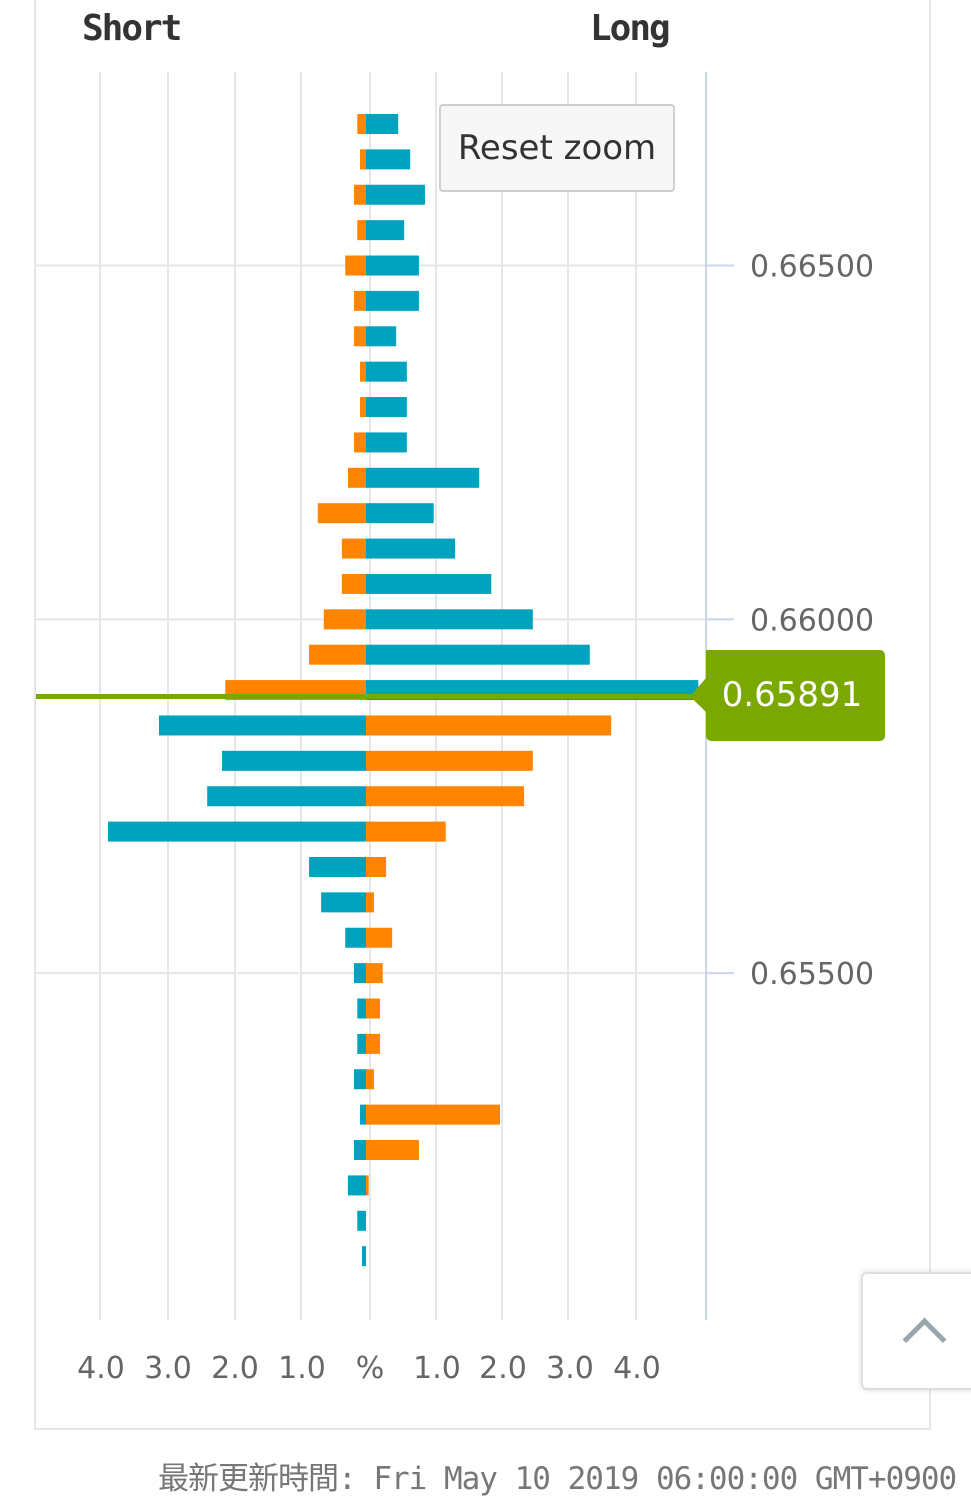  I want to click on chevron-up-icon, so click(924, 1339).